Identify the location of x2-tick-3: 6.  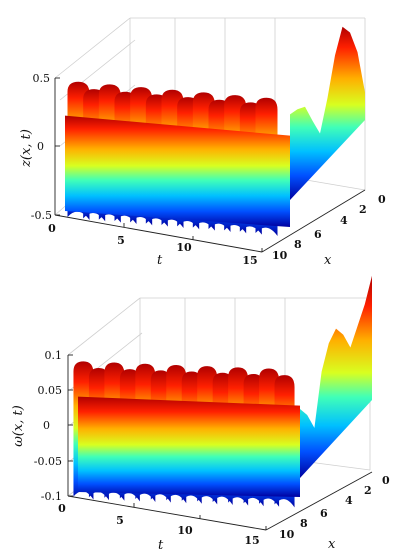
(324, 513).